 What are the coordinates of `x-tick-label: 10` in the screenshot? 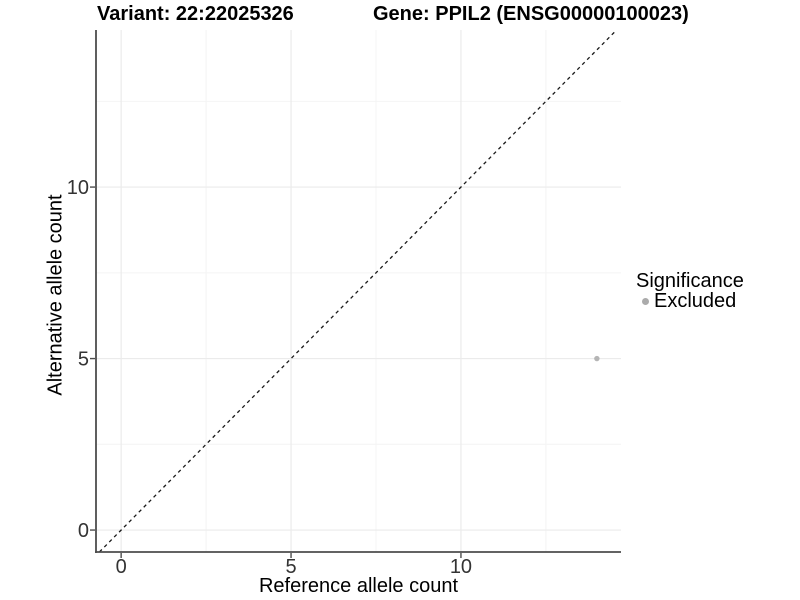 It's located at (461, 567).